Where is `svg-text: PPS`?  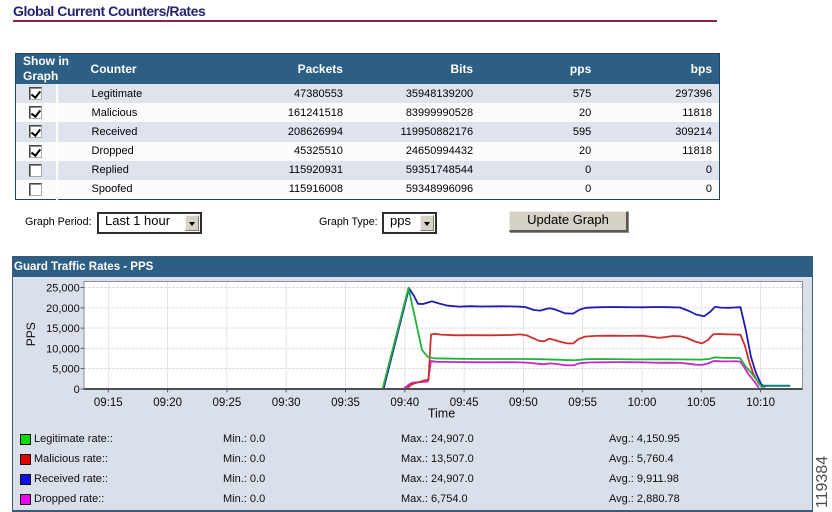 svg-text: PPS is located at coordinates (31, 334).